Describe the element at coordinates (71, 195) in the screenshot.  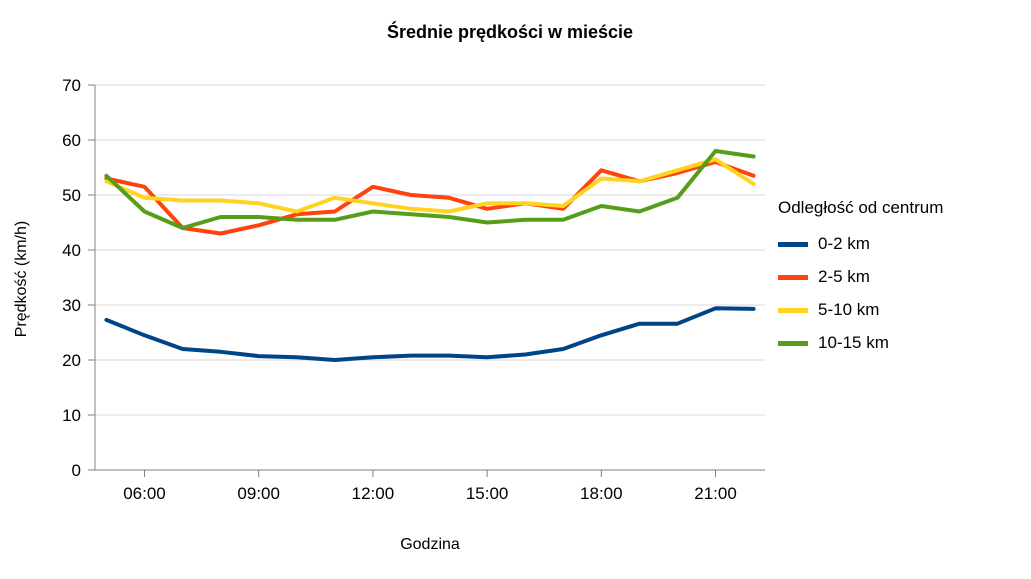
I see `y-tick-label: 50` at that location.